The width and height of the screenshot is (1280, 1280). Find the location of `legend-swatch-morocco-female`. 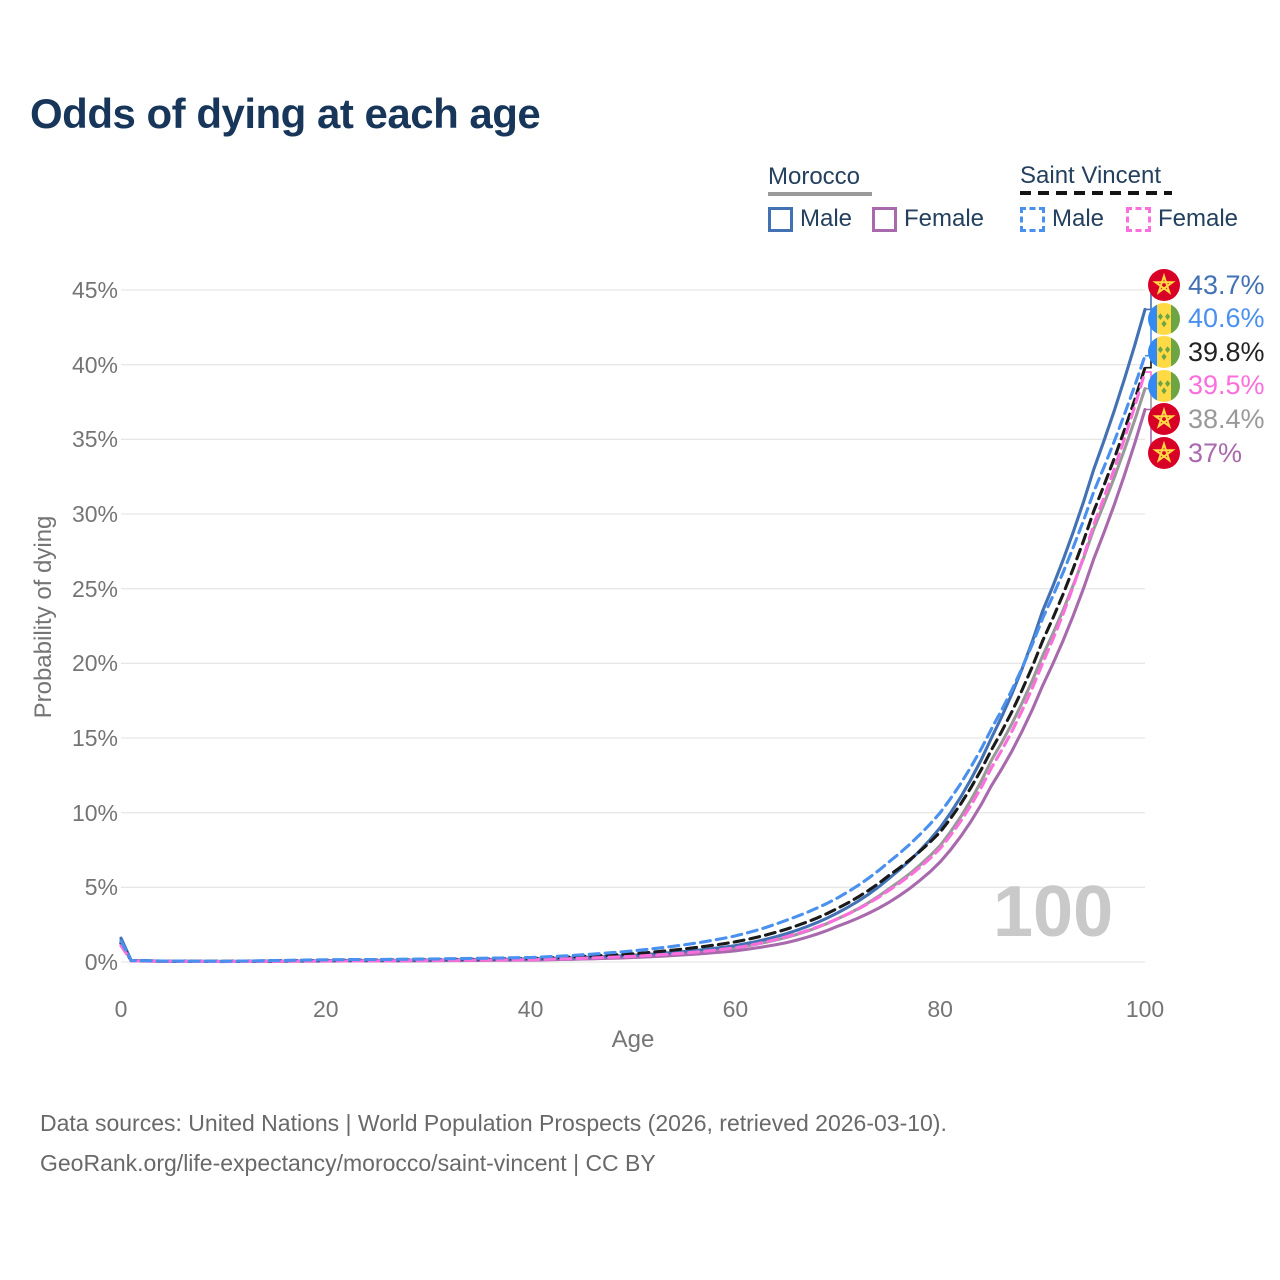

legend-swatch-morocco-female is located at coordinates (884, 219).